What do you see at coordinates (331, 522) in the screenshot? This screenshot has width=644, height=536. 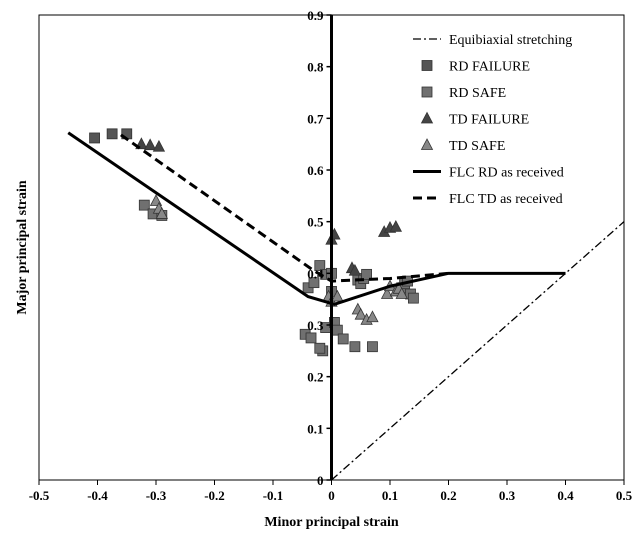 I see `x-axis-title: Minor principal strain` at bounding box center [331, 522].